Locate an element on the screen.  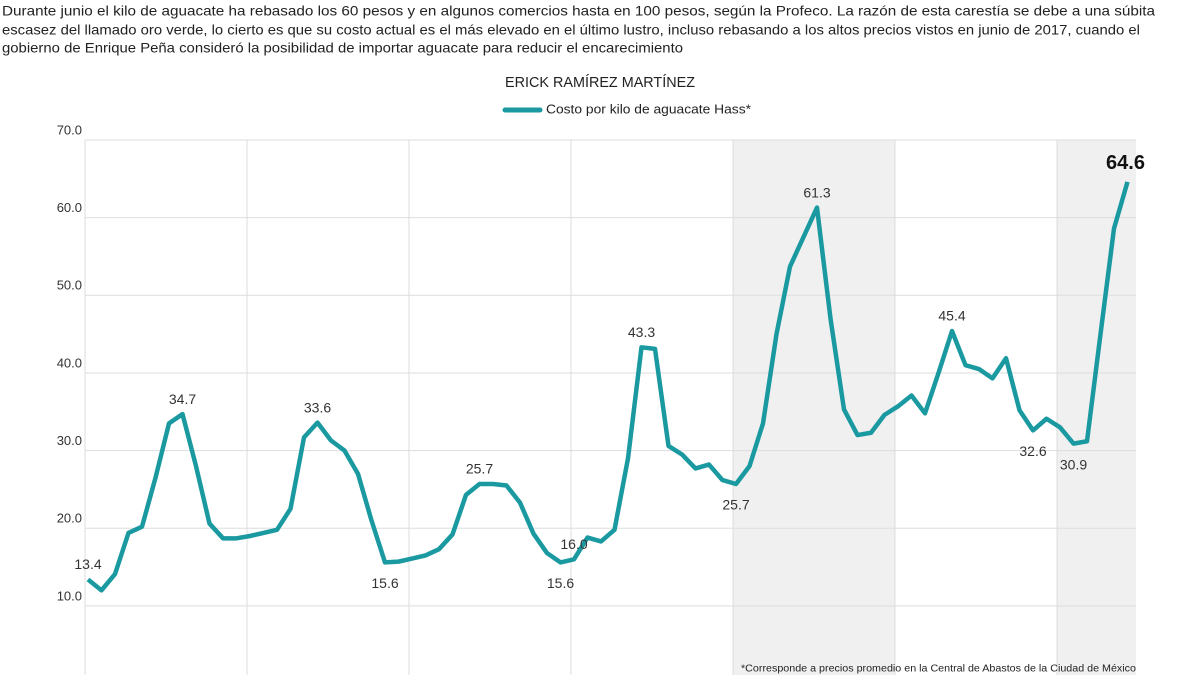
y-tick-label: 40.0 is located at coordinates (69, 362).